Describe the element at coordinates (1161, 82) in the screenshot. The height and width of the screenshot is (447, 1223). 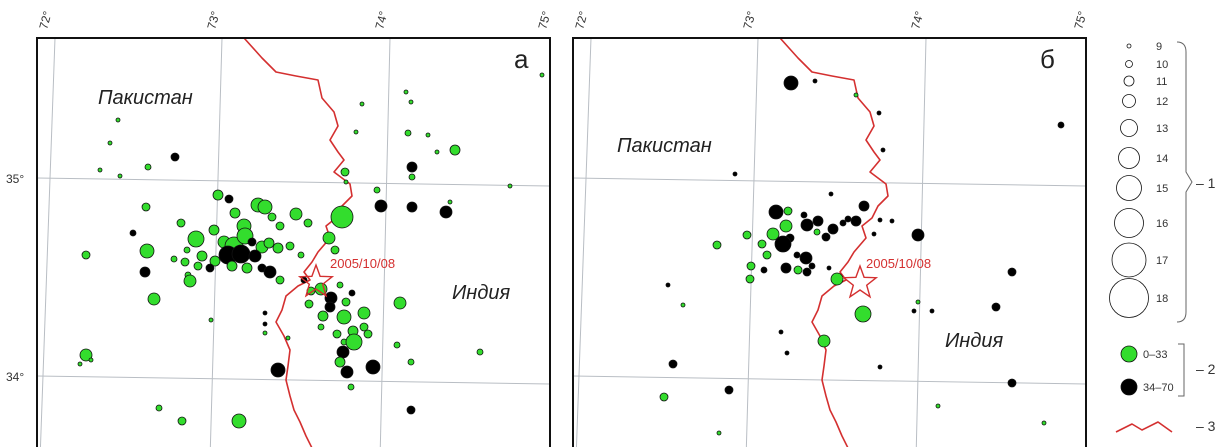
I see `magnitude-11-label: 11` at that location.